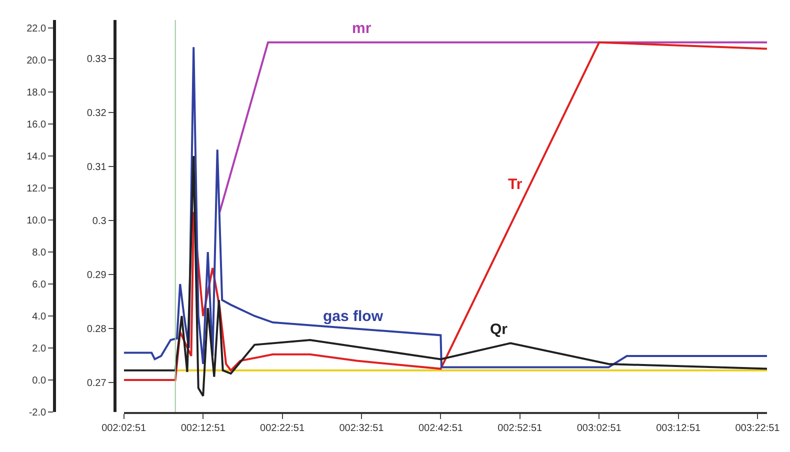 This screenshot has width=790, height=452. Describe the element at coordinates (36, 29) in the screenshot. I see `y-tick-label: 22.0` at that location.